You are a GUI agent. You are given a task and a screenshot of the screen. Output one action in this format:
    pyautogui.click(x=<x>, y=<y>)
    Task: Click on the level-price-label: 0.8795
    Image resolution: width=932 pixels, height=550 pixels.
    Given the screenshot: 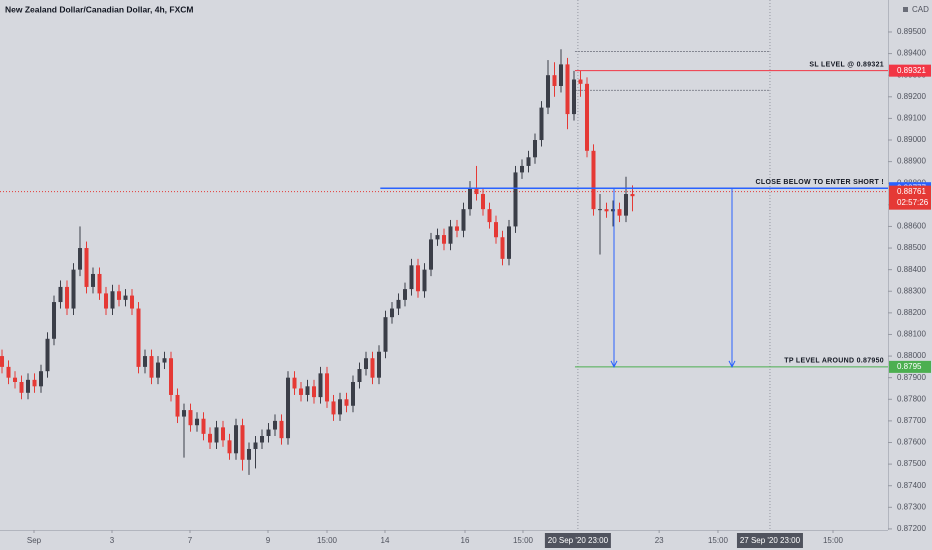 What is the action you would take?
    pyautogui.click(x=909, y=366)
    